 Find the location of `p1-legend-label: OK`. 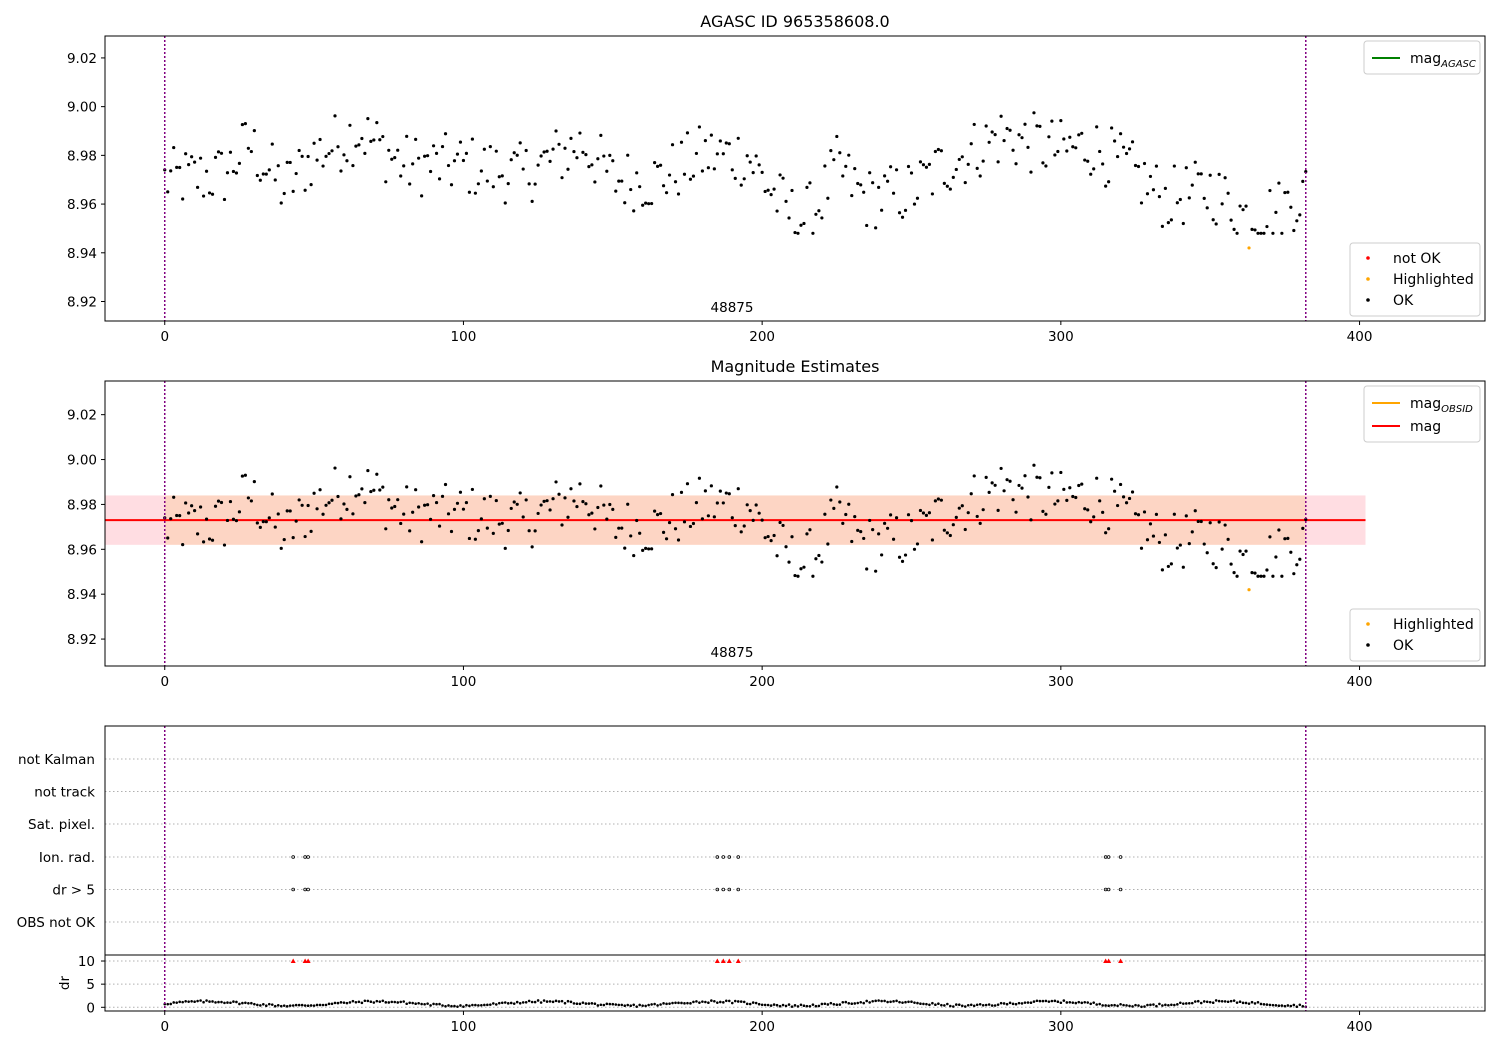

p1-legend-label: OK is located at coordinates (1403, 301).